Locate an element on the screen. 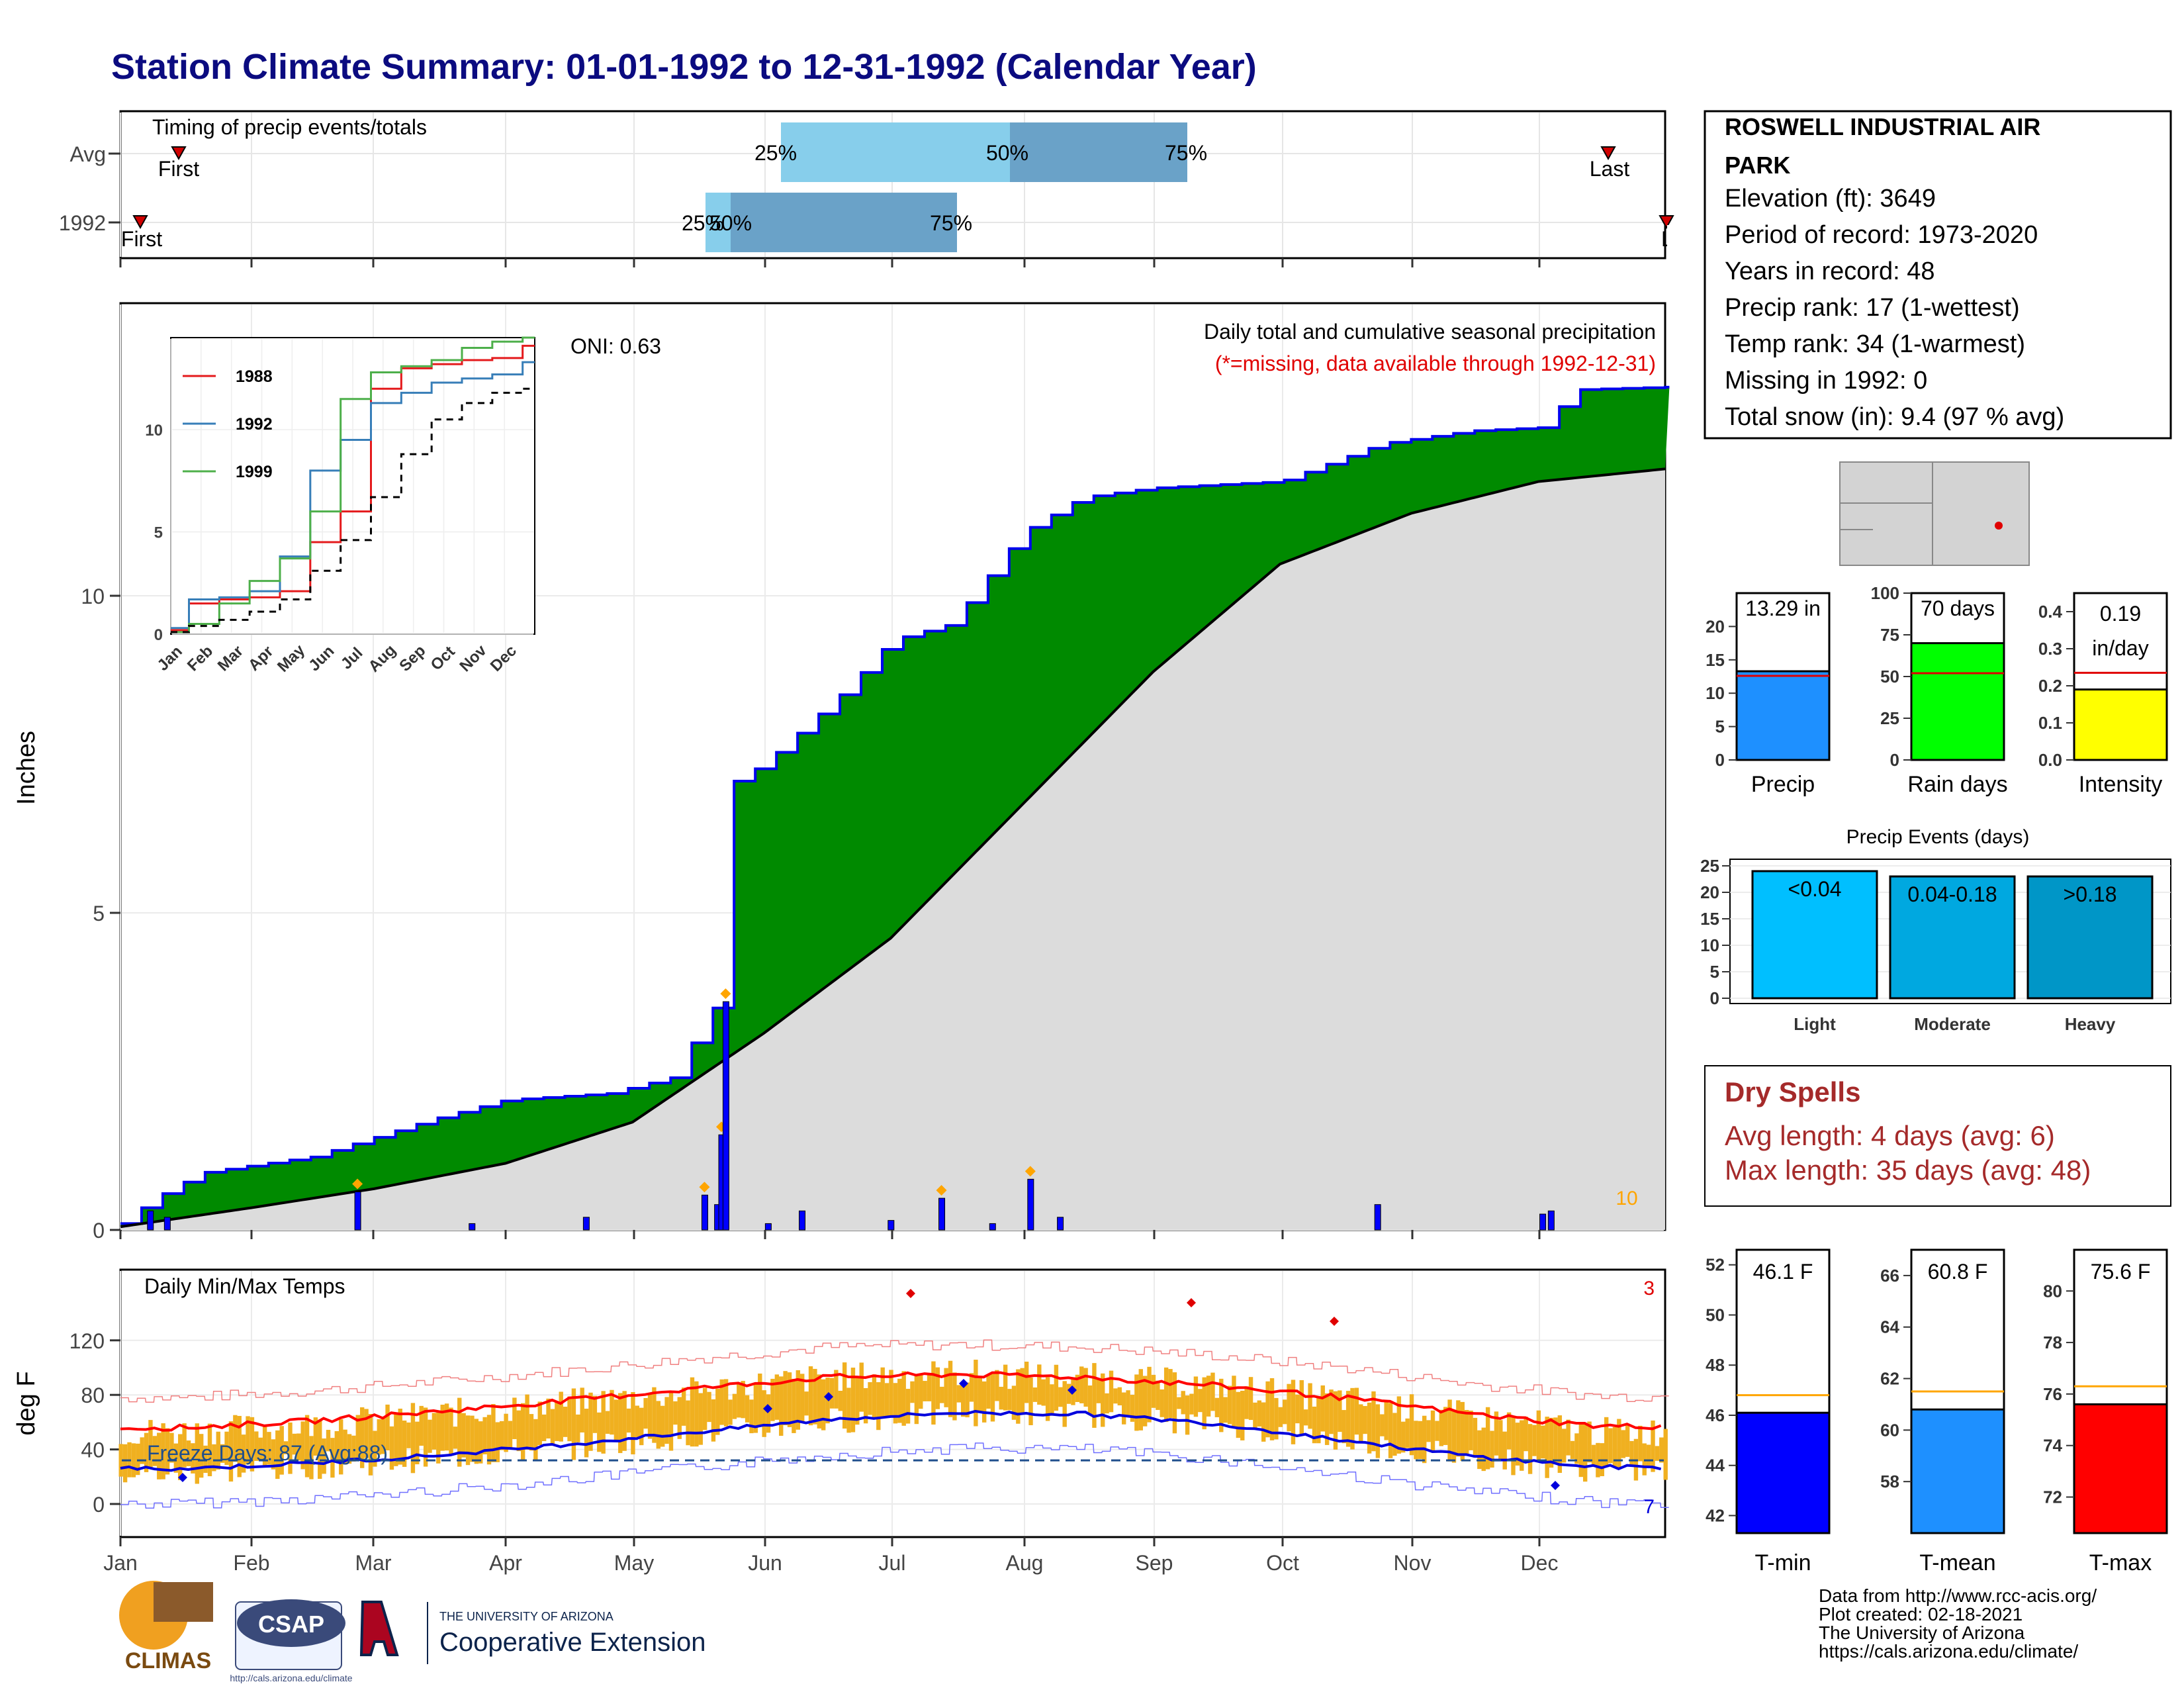 The width and height of the screenshot is (2184, 1688). timing-row-avg: Avg is located at coordinates (87, 154).